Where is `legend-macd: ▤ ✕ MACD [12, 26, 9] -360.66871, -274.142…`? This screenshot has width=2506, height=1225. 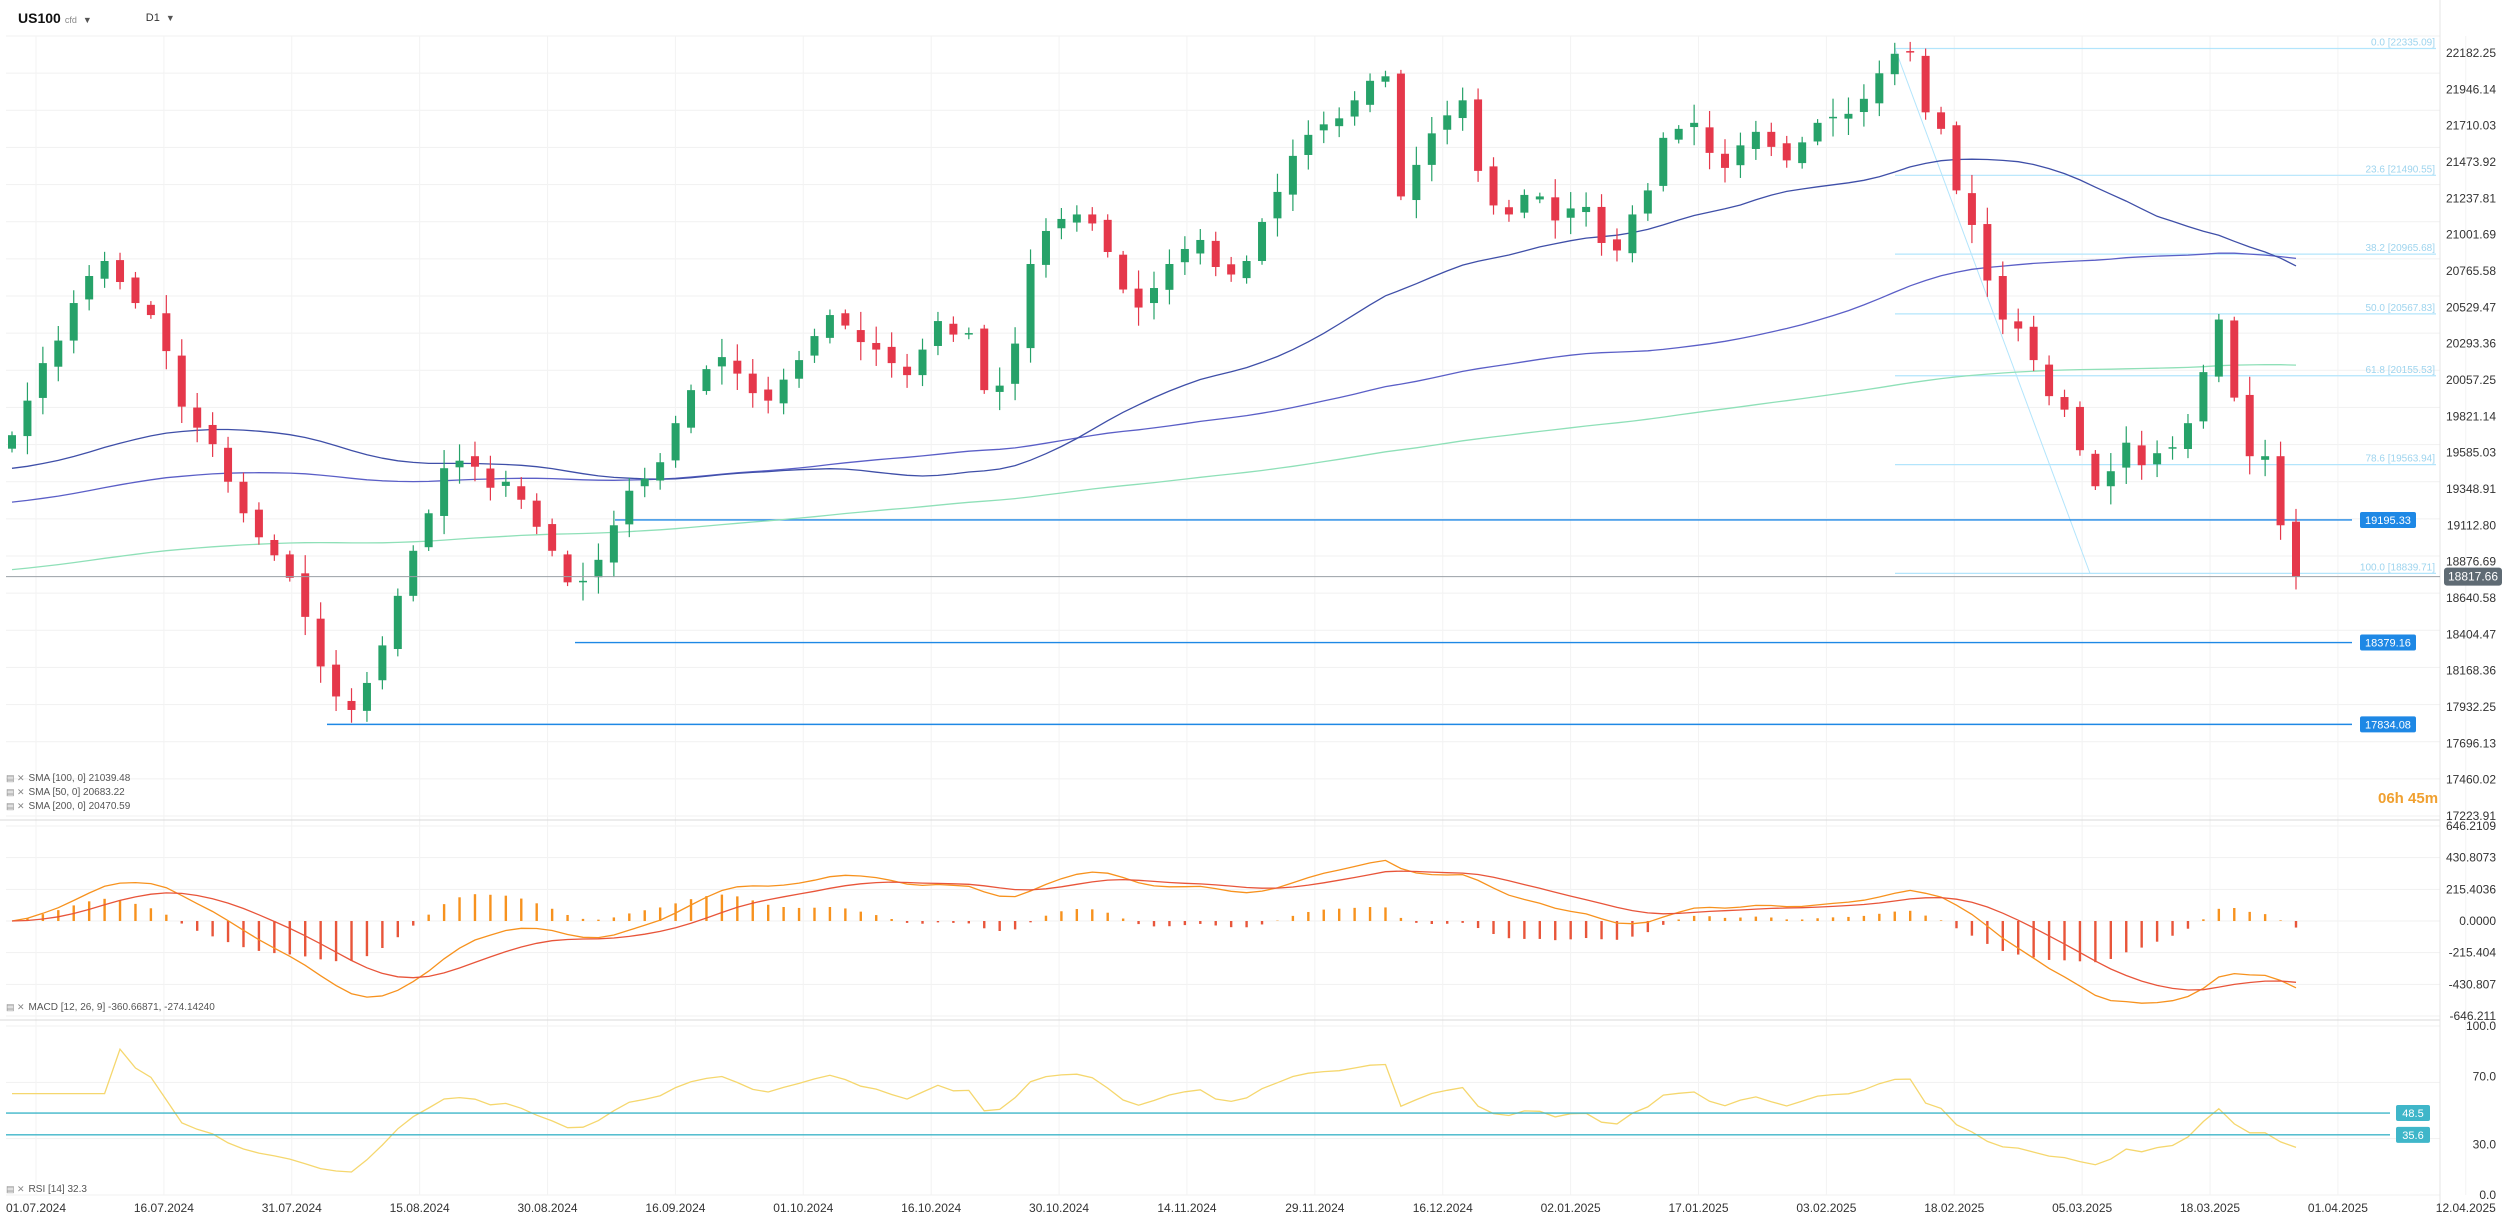 legend-macd: ▤ ✕ MACD [12, 26, 9] -360.66871, -274.142… is located at coordinates (110, 1007).